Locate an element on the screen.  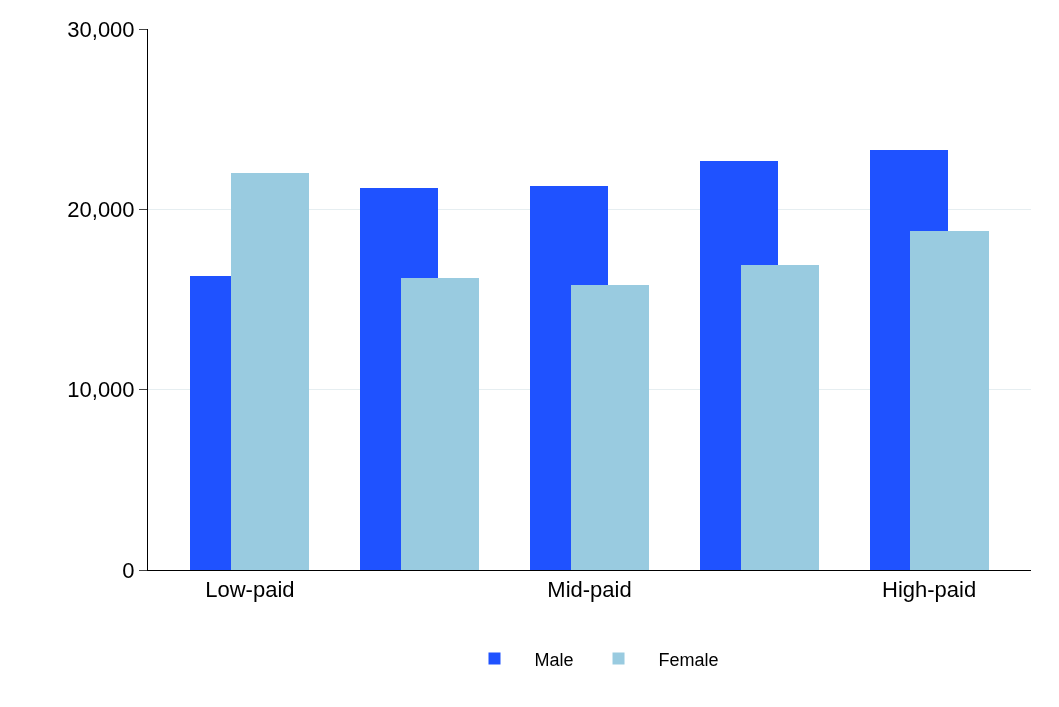
y-tick-label: 10,000 is located at coordinates (101, 390).